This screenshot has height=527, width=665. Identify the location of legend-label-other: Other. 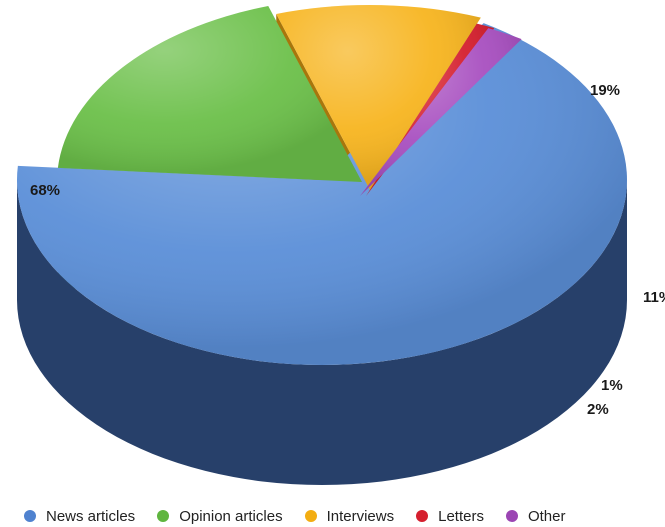
(546, 516).